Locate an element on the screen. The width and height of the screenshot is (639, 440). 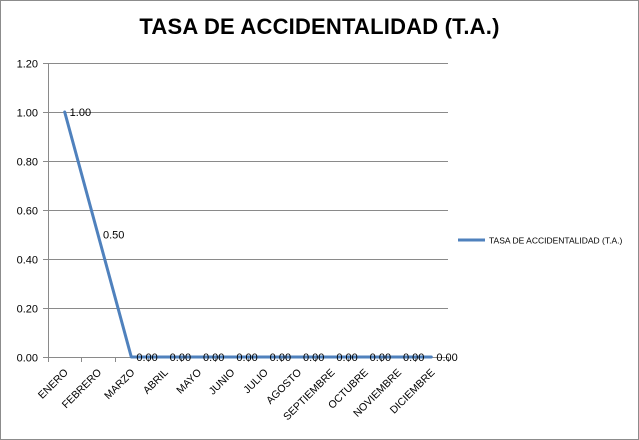
y-tick-label: 1.20 is located at coordinates (27, 65).